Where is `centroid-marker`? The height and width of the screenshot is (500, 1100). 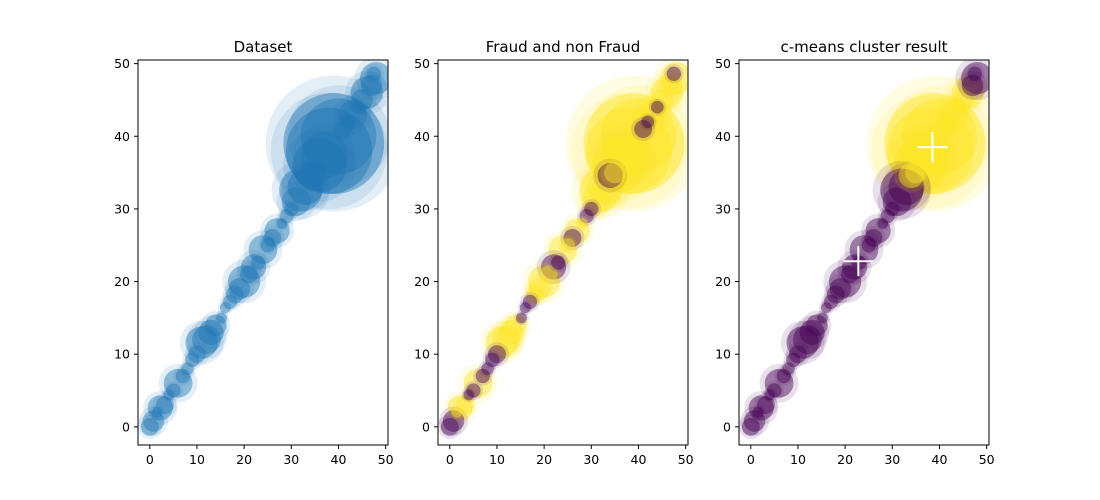
centroid-marker is located at coordinates (858, 261).